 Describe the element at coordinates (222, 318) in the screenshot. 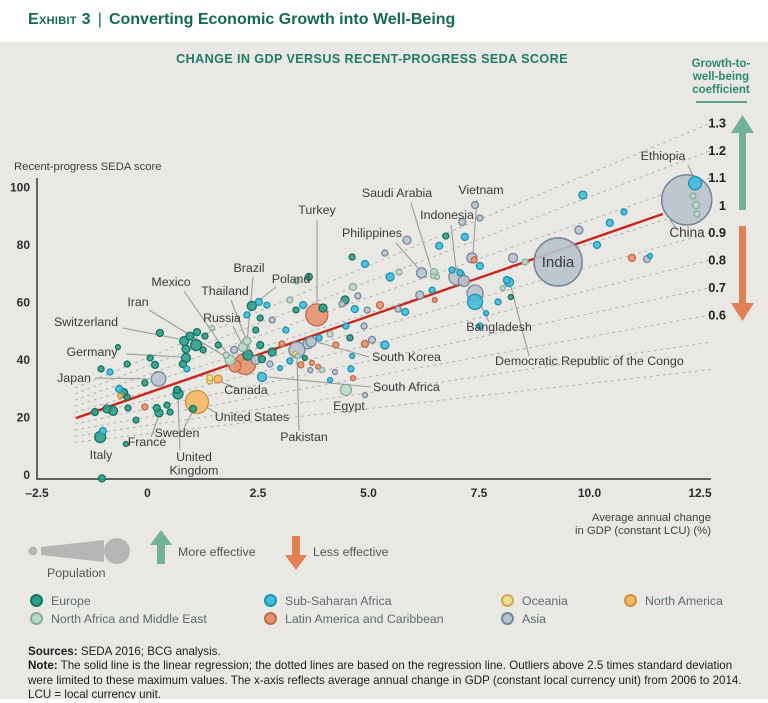

I see `label-russia: Russia` at that location.